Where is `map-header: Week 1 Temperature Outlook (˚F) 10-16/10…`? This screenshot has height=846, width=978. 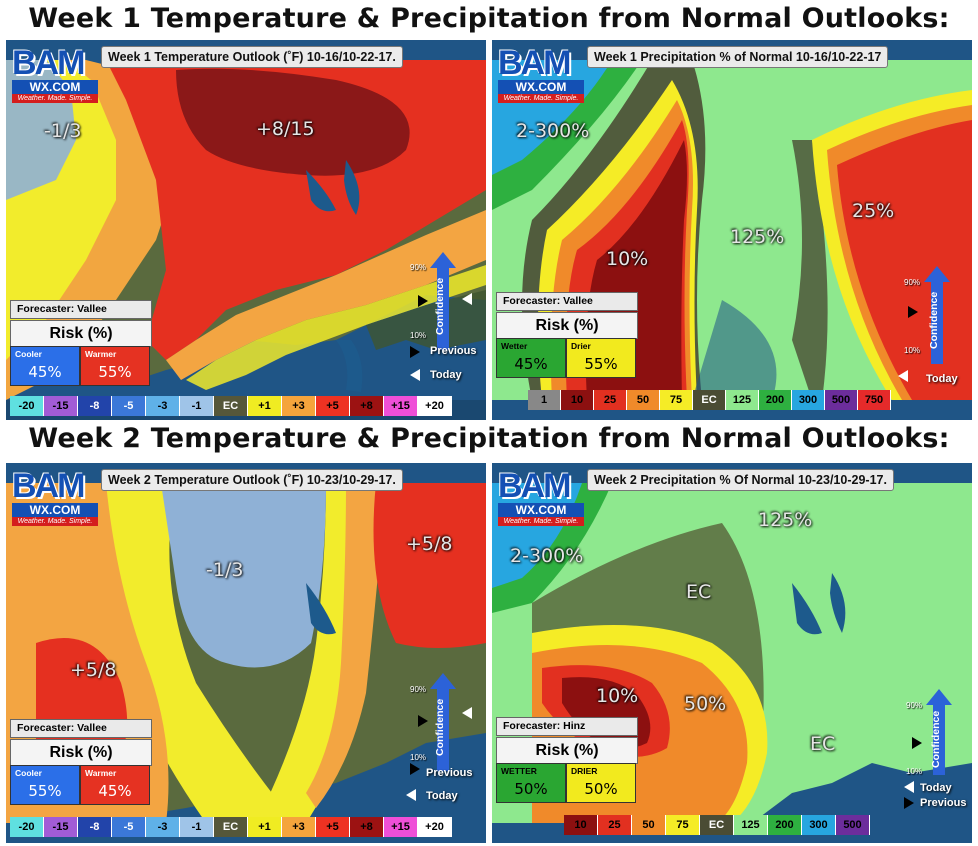 map-header: Week 1 Temperature Outlook (˚F) 10-16/10… is located at coordinates (252, 57).